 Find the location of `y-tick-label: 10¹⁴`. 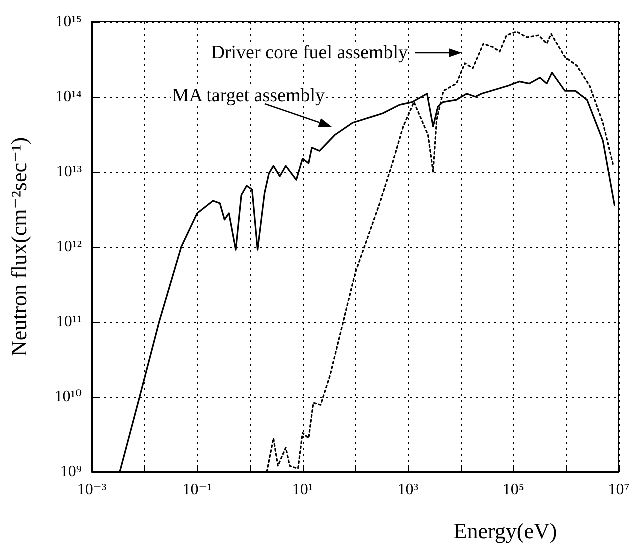

y-tick-label: 10¹⁴ is located at coordinates (69, 97).